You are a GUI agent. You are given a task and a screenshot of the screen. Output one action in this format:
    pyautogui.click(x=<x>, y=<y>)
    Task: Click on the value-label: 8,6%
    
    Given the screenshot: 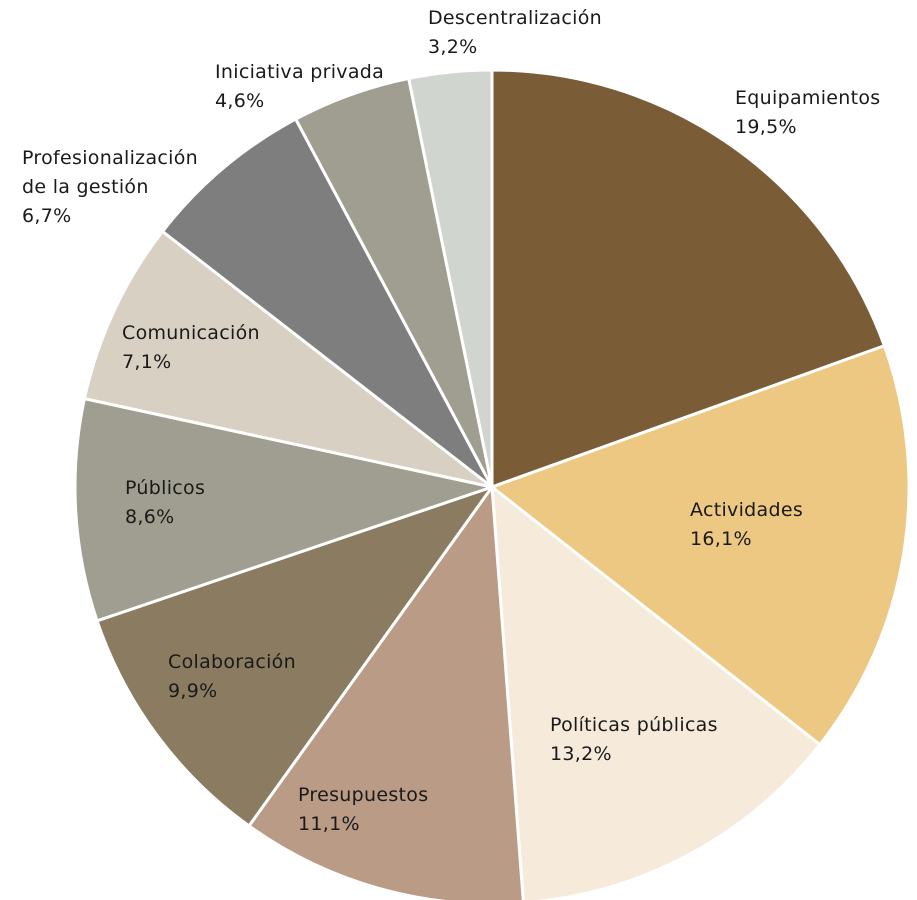 What is the action you would take?
    pyautogui.click(x=150, y=517)
    